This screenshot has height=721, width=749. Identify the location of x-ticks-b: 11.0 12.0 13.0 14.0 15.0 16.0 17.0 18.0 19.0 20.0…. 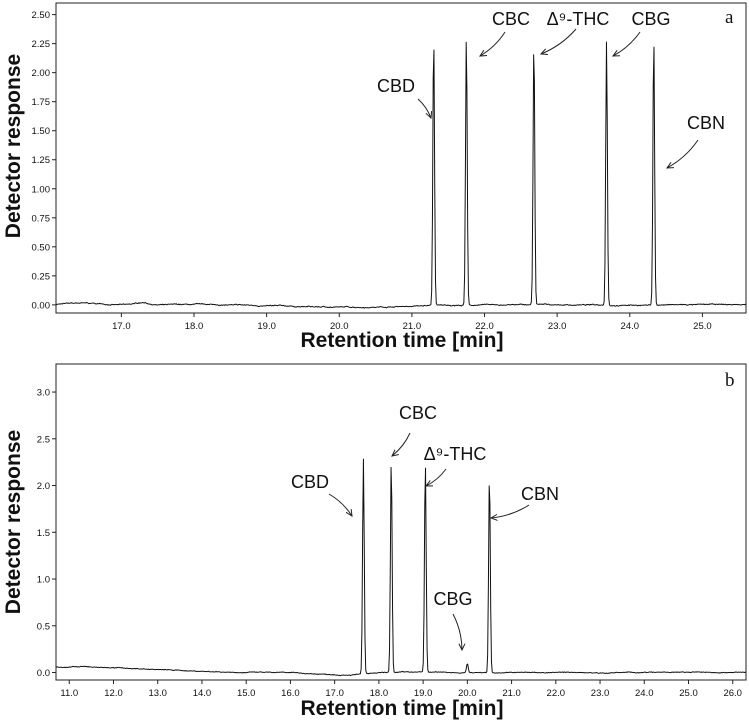
(401, 689).